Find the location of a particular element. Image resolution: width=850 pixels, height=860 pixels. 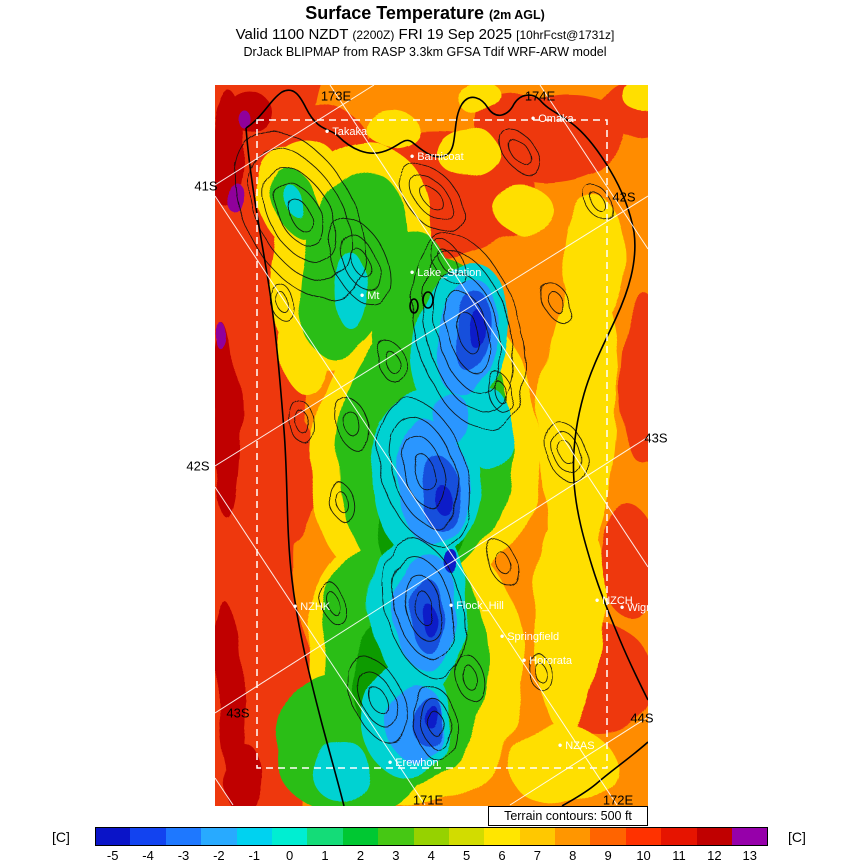

colorbar-tick-label: 5 is located at coordinates (466, 854).